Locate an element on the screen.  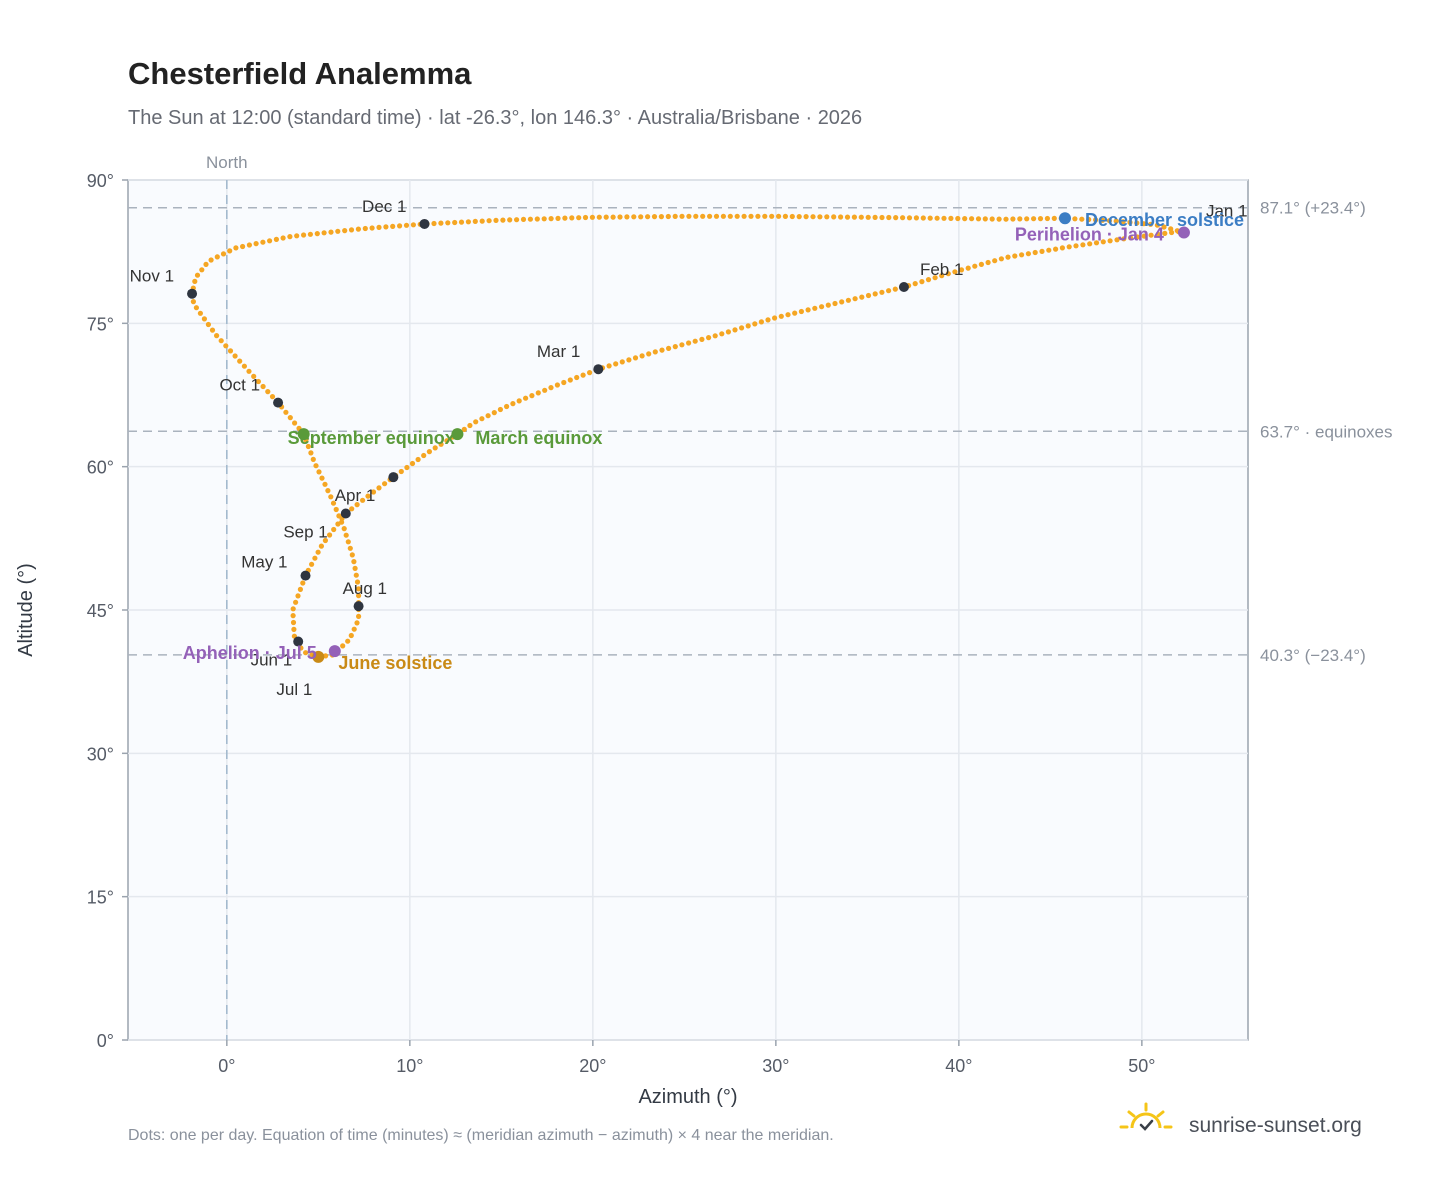
x-tick-label: 0° is located at coordinates (226, 1066).